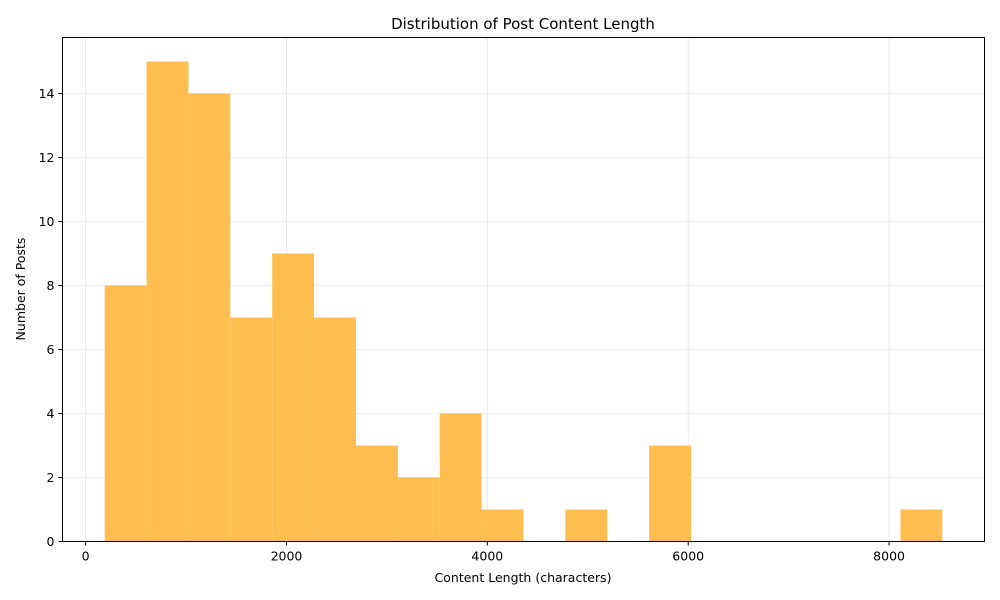 This screenshot has width=1000, height=600. Describe the element at coordinates (51, 413) in the screenshot. I see `y-tick-label: 4` at that location.